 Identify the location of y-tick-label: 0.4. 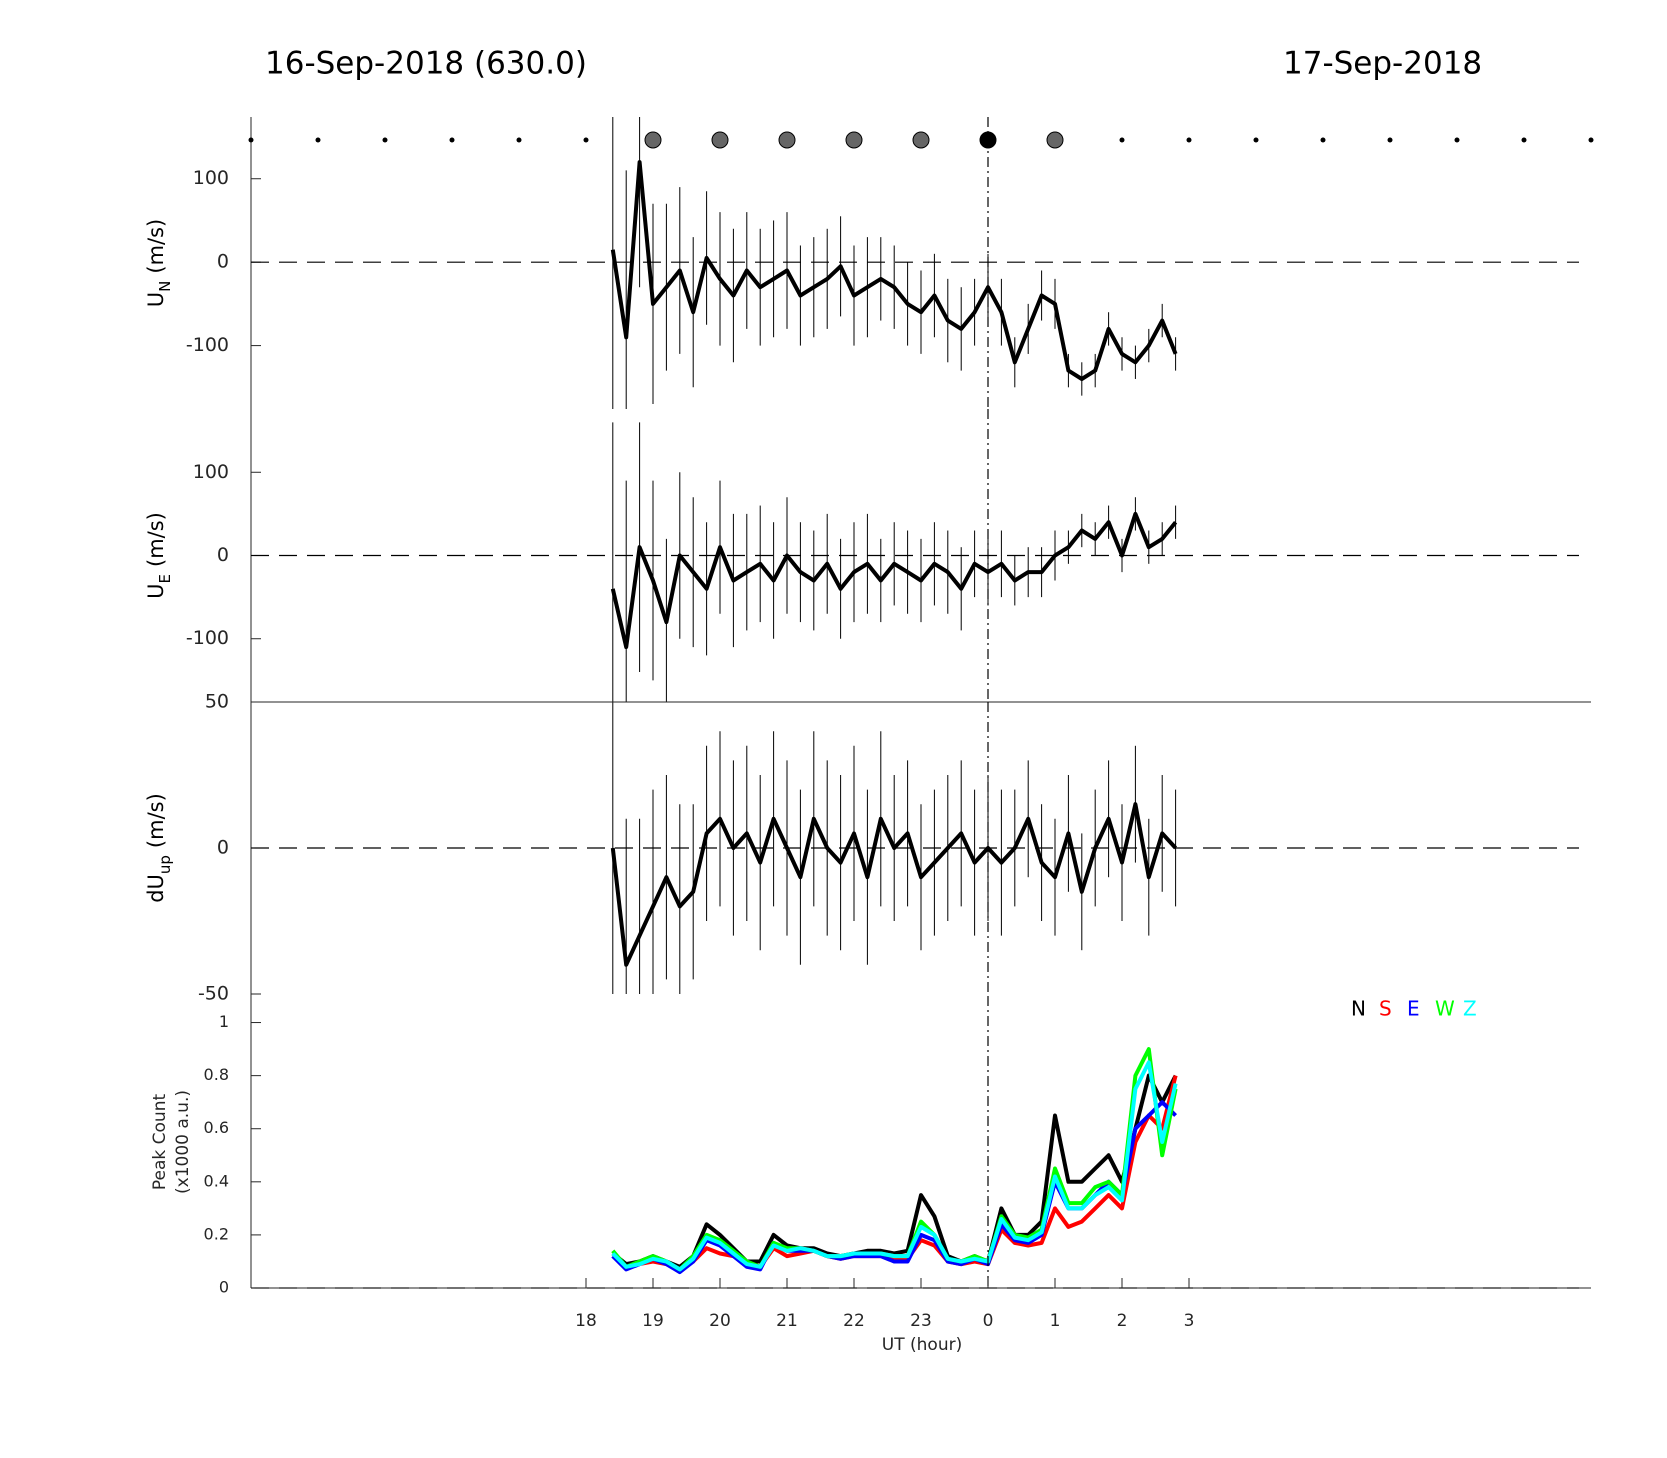
(216, 1180).